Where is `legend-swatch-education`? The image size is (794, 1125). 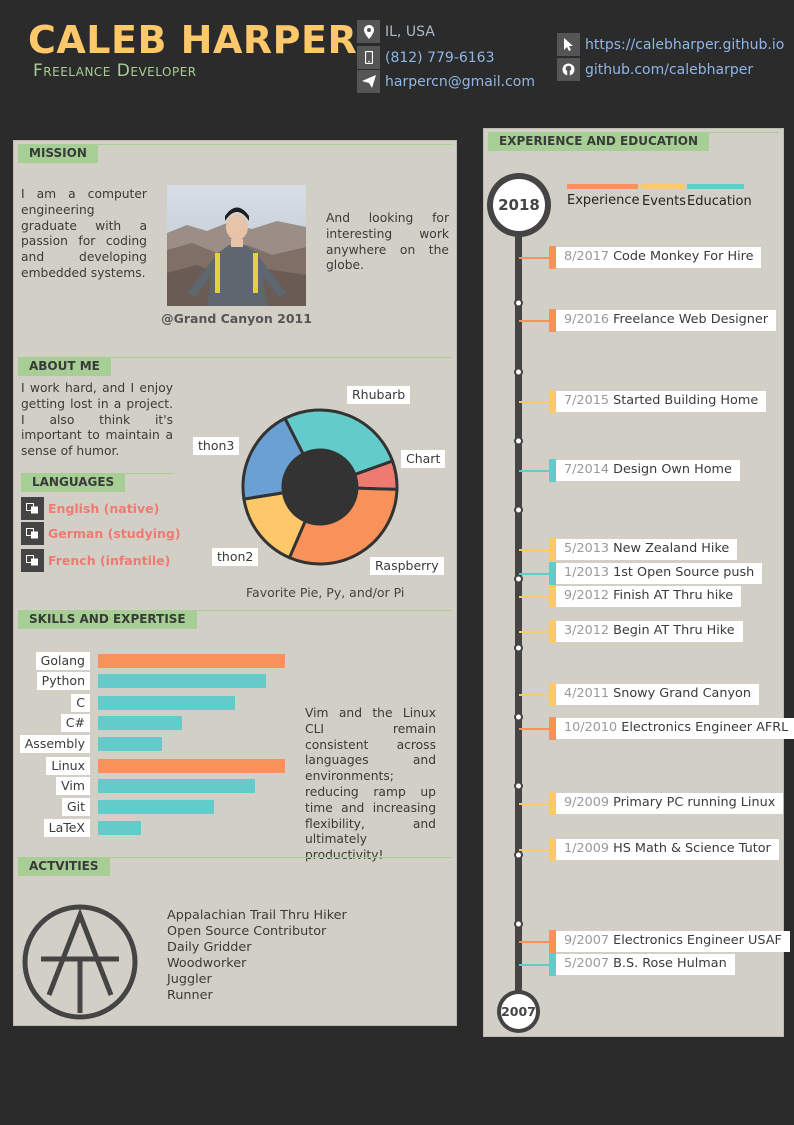 legend-swatch-education is located at coordinates (715, 186).